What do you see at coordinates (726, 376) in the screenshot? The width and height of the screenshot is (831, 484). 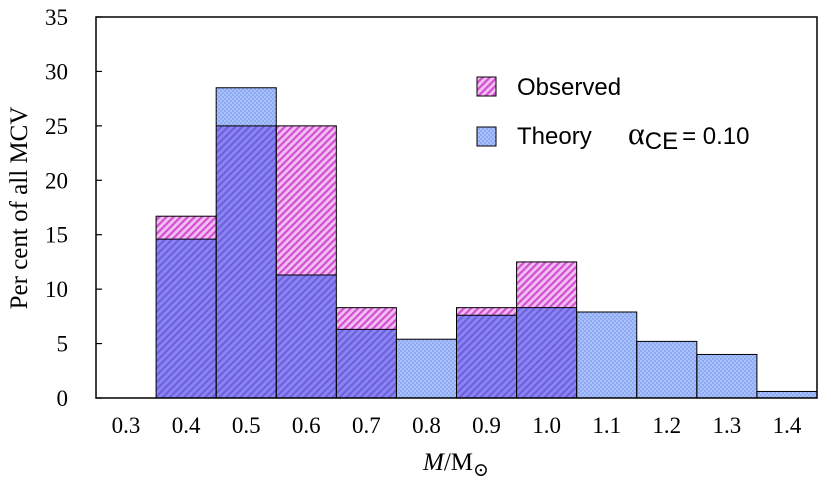 I see `bar-theory-1.3` at bounding box center [726, 376].